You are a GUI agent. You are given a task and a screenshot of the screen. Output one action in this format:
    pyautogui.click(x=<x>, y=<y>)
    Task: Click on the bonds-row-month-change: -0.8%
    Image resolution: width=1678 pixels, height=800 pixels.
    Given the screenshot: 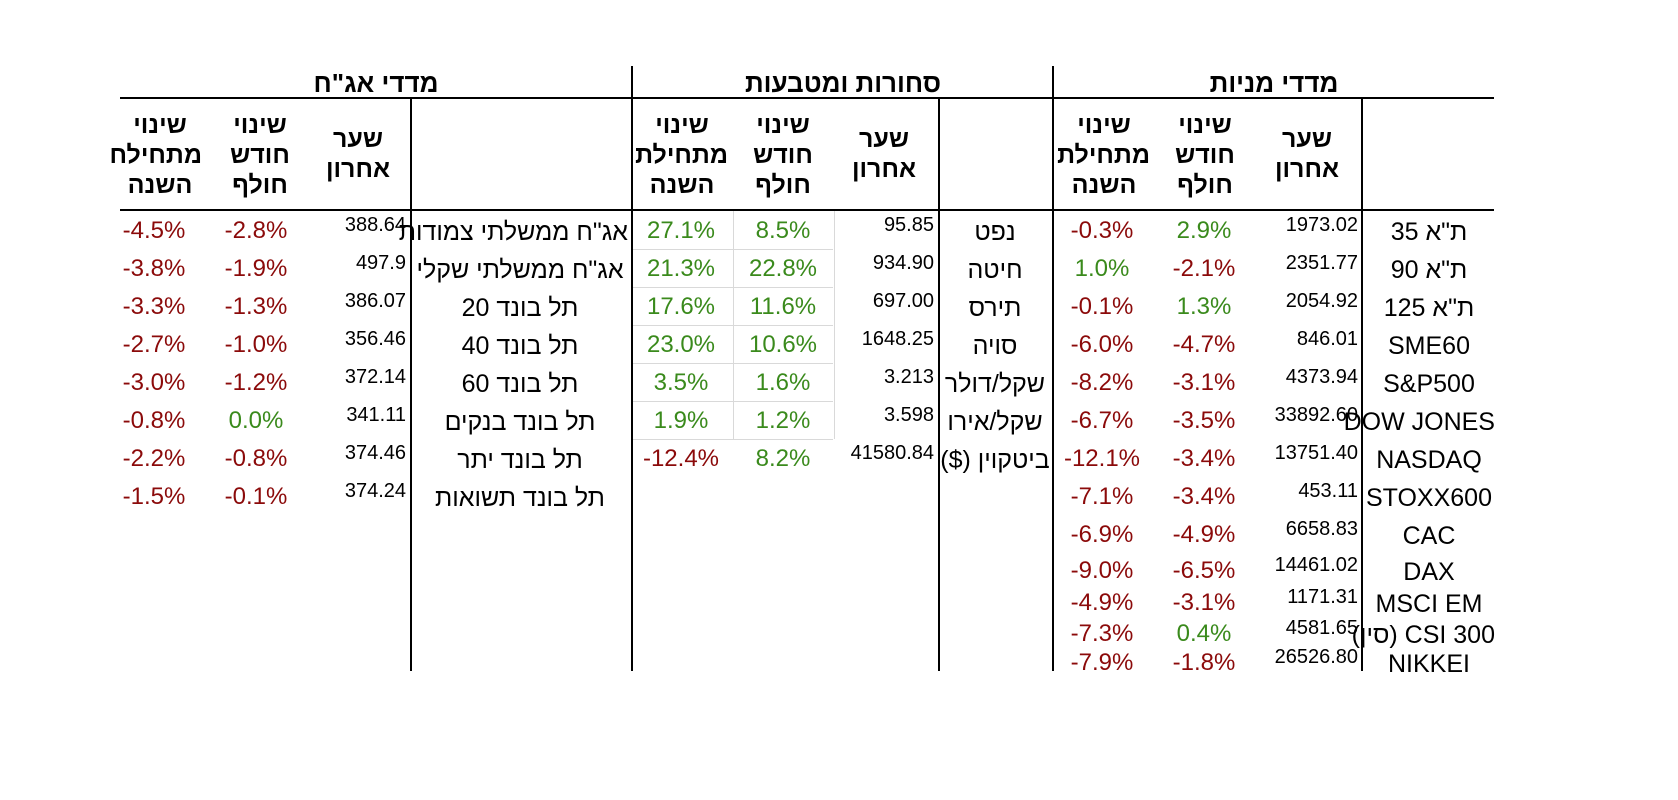 What is the action you would take?
    pyautogui.click(x=256, y=458)
    